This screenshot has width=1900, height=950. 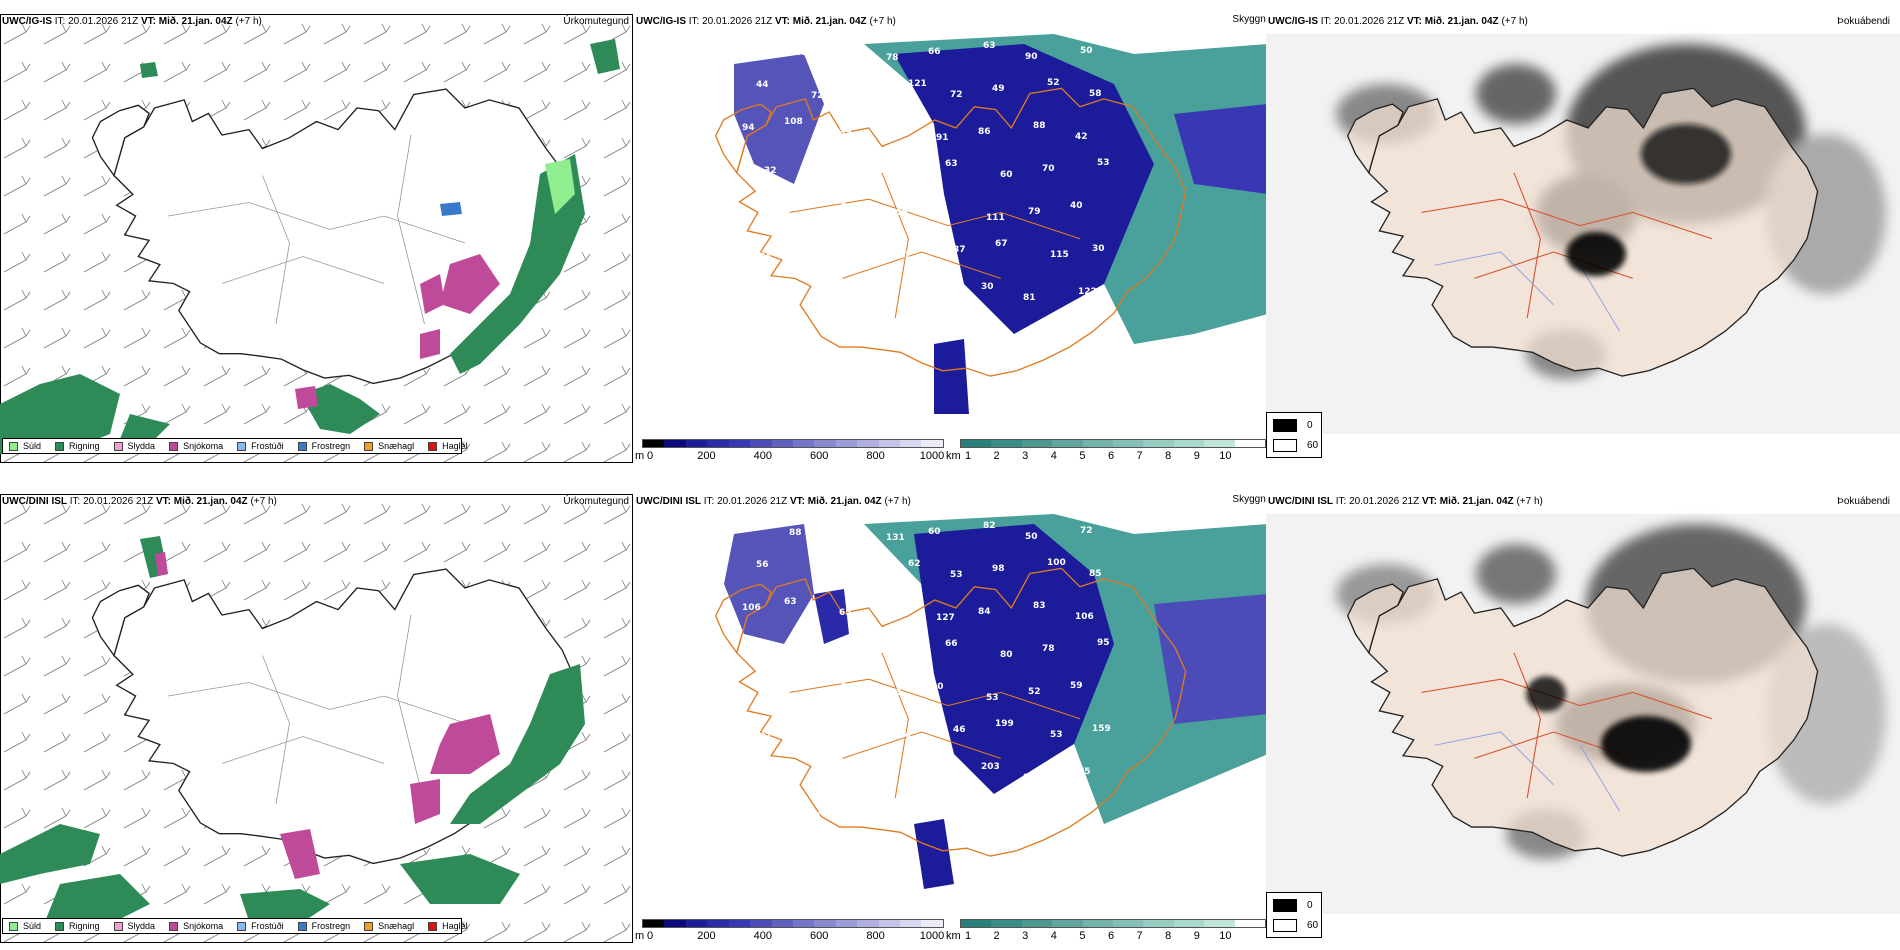 What do you see at coordinates (751, 763) in the screenshot?
I see `cloud-base-value: 96` at bounding box center [751, 763].